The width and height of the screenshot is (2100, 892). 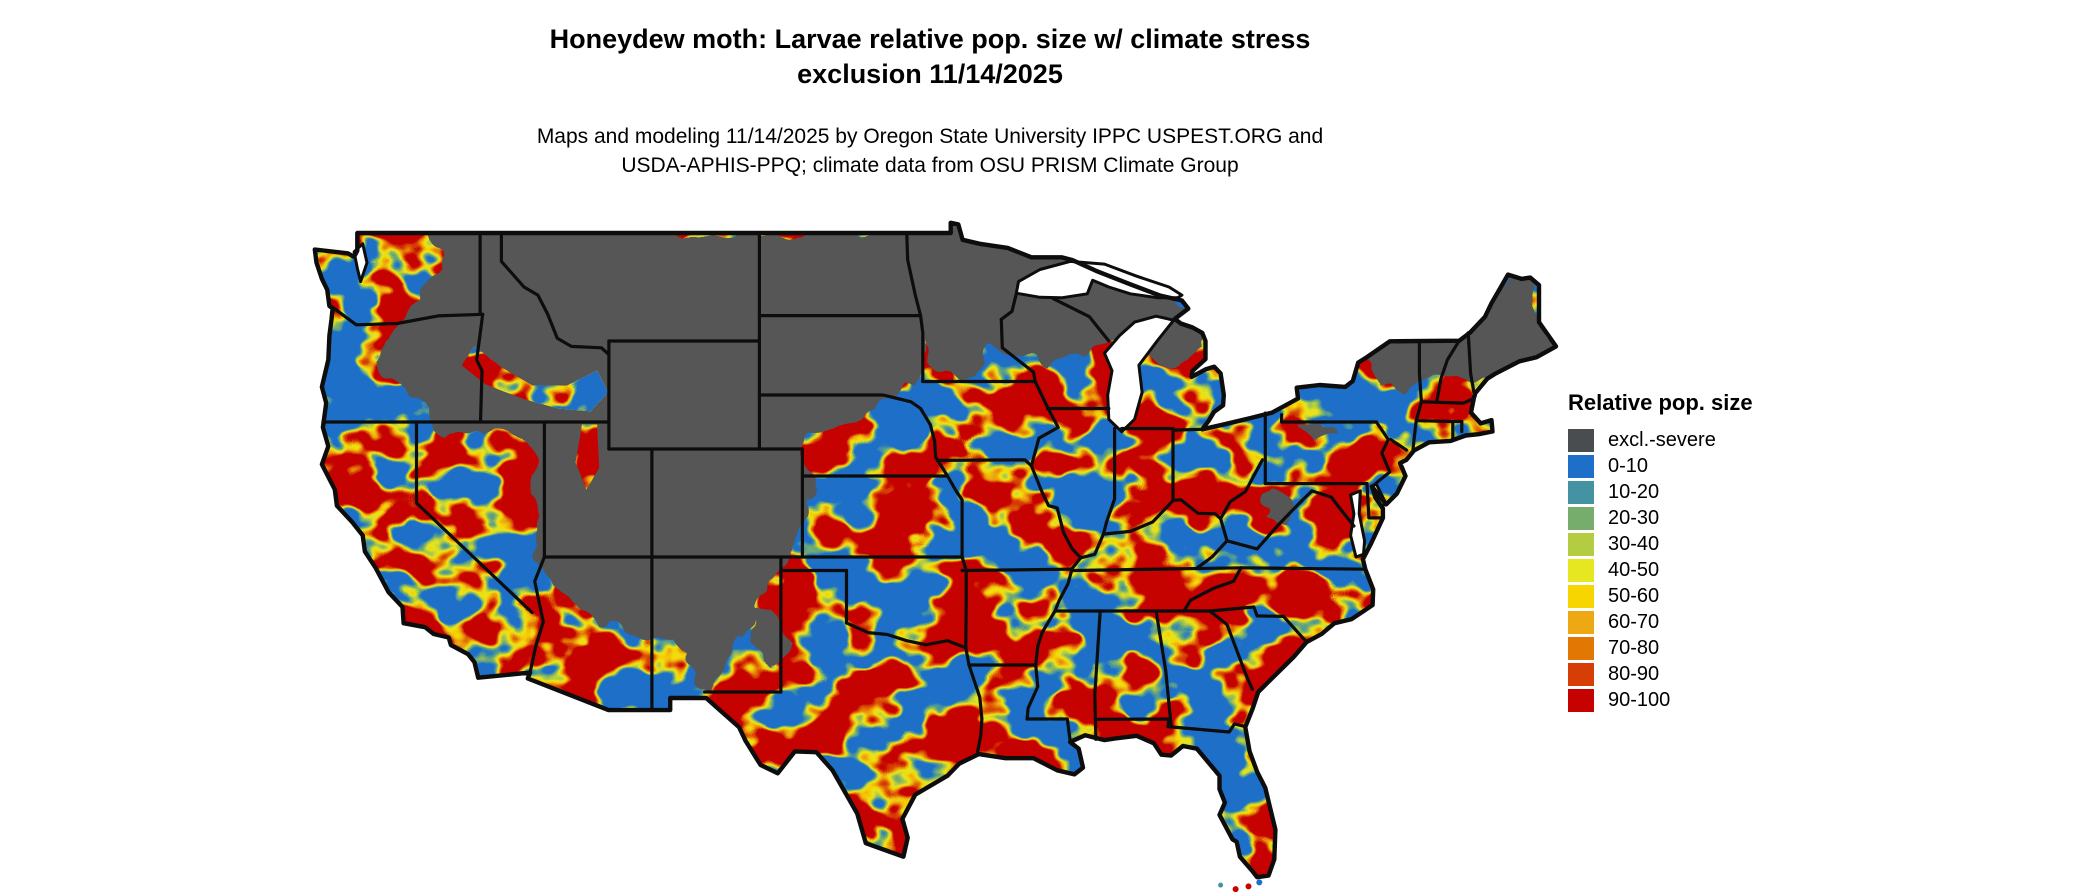 I want to click on legend-item: 90-100, so click(x=1660, y=700).